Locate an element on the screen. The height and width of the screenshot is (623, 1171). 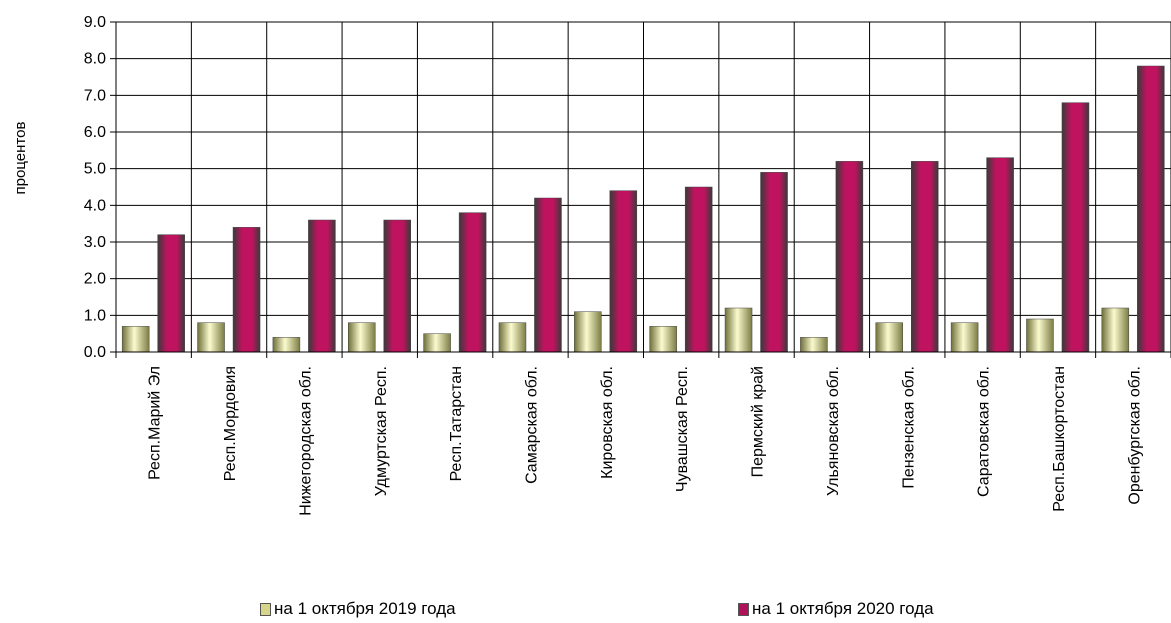
y-tick-label: 0.0 is located at coordinates (95, 352).